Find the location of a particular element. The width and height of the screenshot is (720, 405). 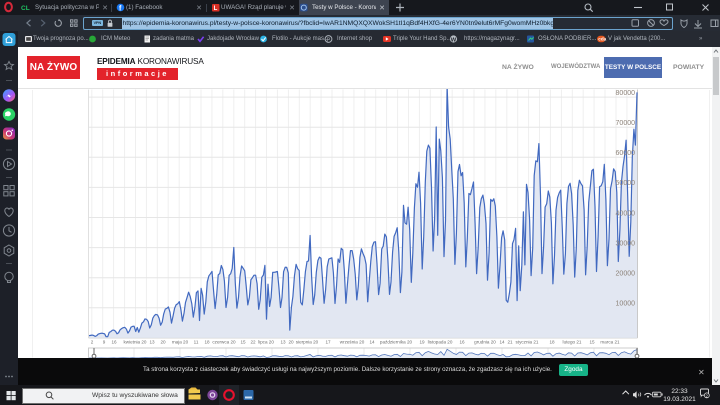

svg-text: 10000 is located at coordinates (626, 303).